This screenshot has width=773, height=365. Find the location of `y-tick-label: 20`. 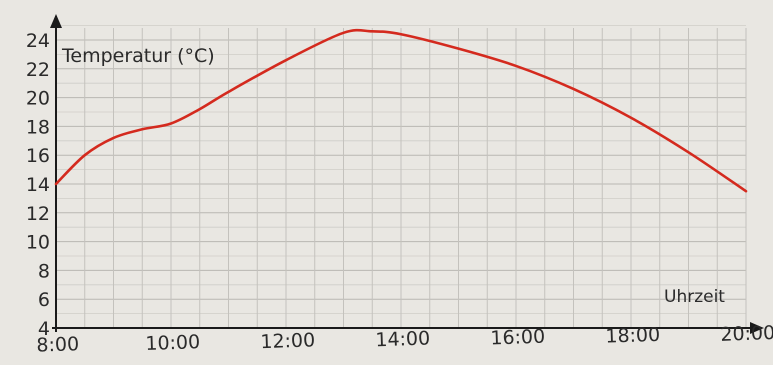

y-tick-label: 20 is located at coordinates (38, 99).